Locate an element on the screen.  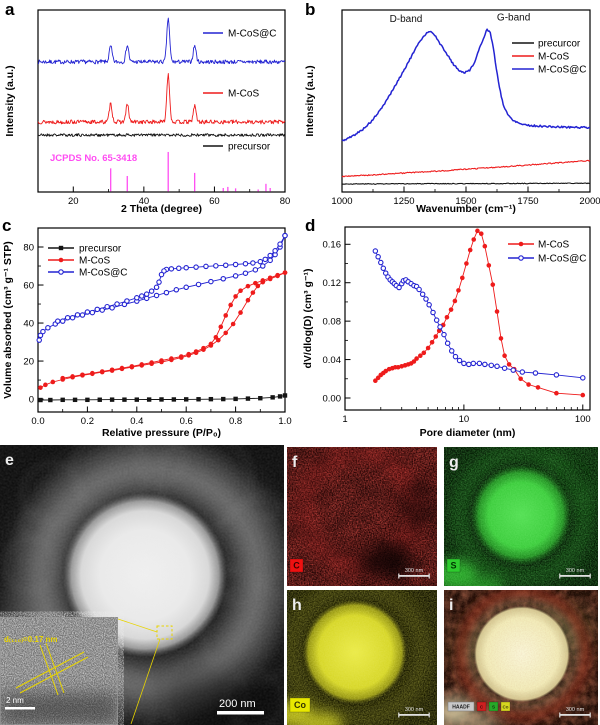
eds-map-sulfur: g S 300 nm is located at coordinates (521, 516).